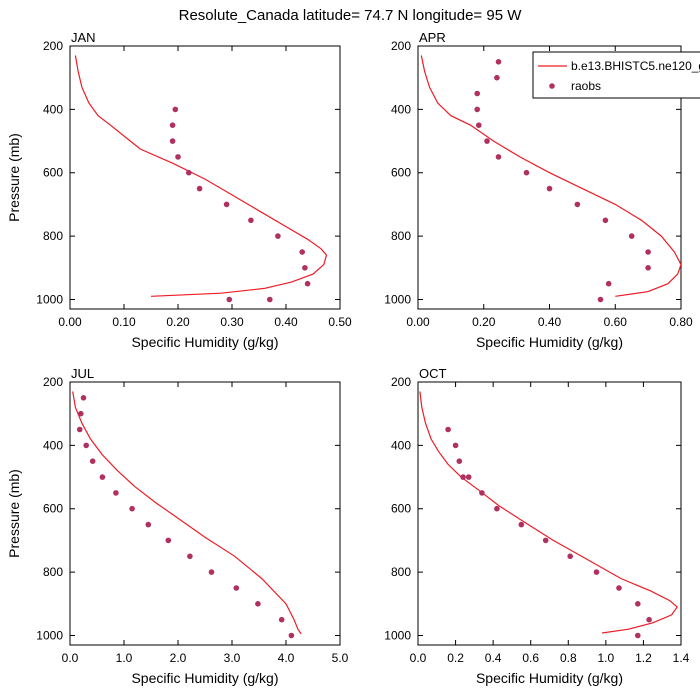  I want to click on x-tick-label: 2.0, so click(178, 658).